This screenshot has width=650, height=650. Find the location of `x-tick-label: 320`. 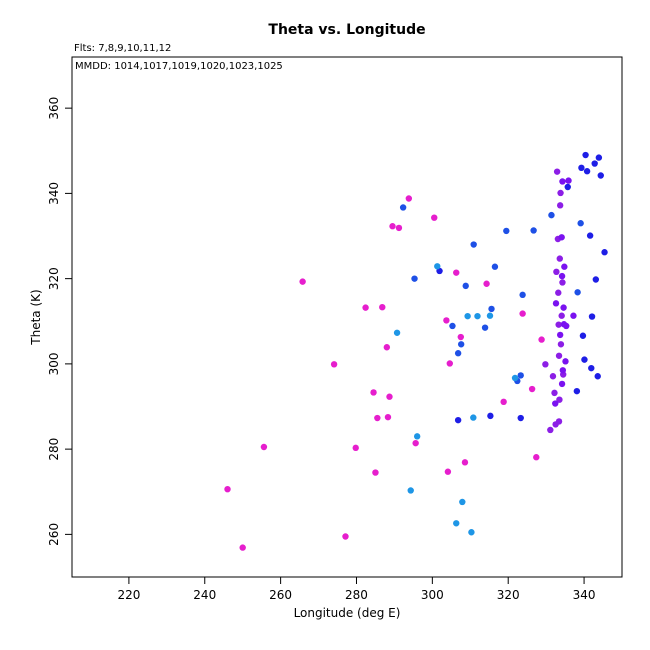

x-tick-label: 320 is located at coordinates (508, 595).